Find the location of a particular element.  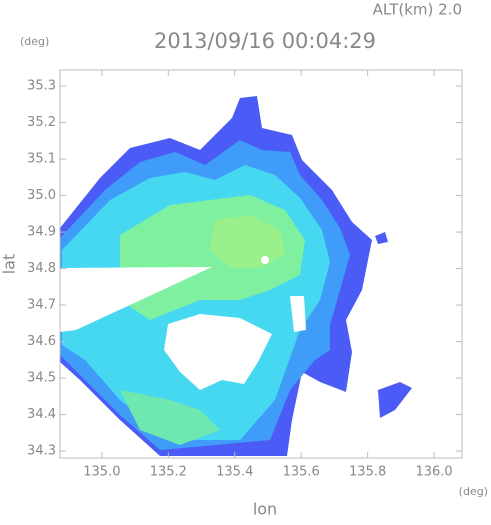

y-axis-label: lat is located at coordinates (9, 264).